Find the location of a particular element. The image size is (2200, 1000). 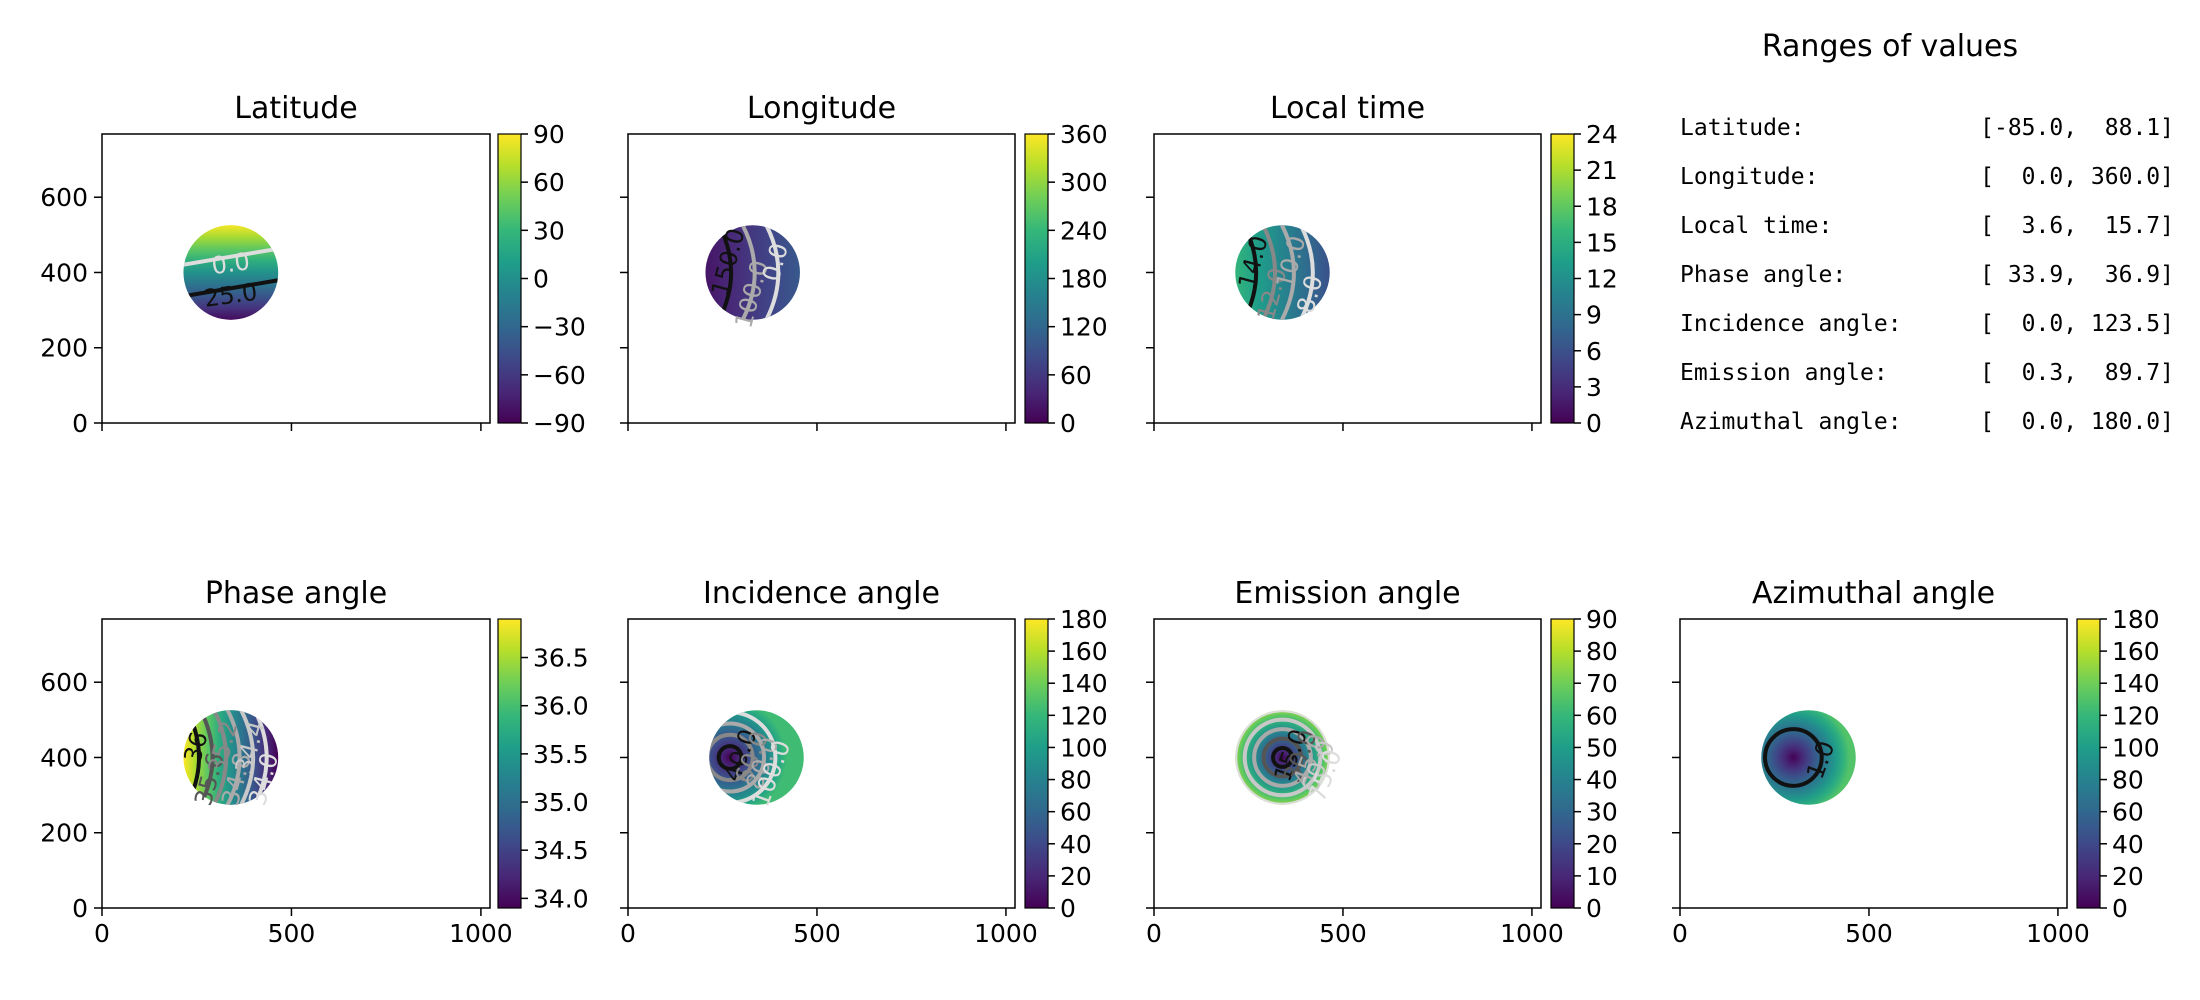

range-value: [-85.0, 88.1] is located at coordinates (2077, 128).